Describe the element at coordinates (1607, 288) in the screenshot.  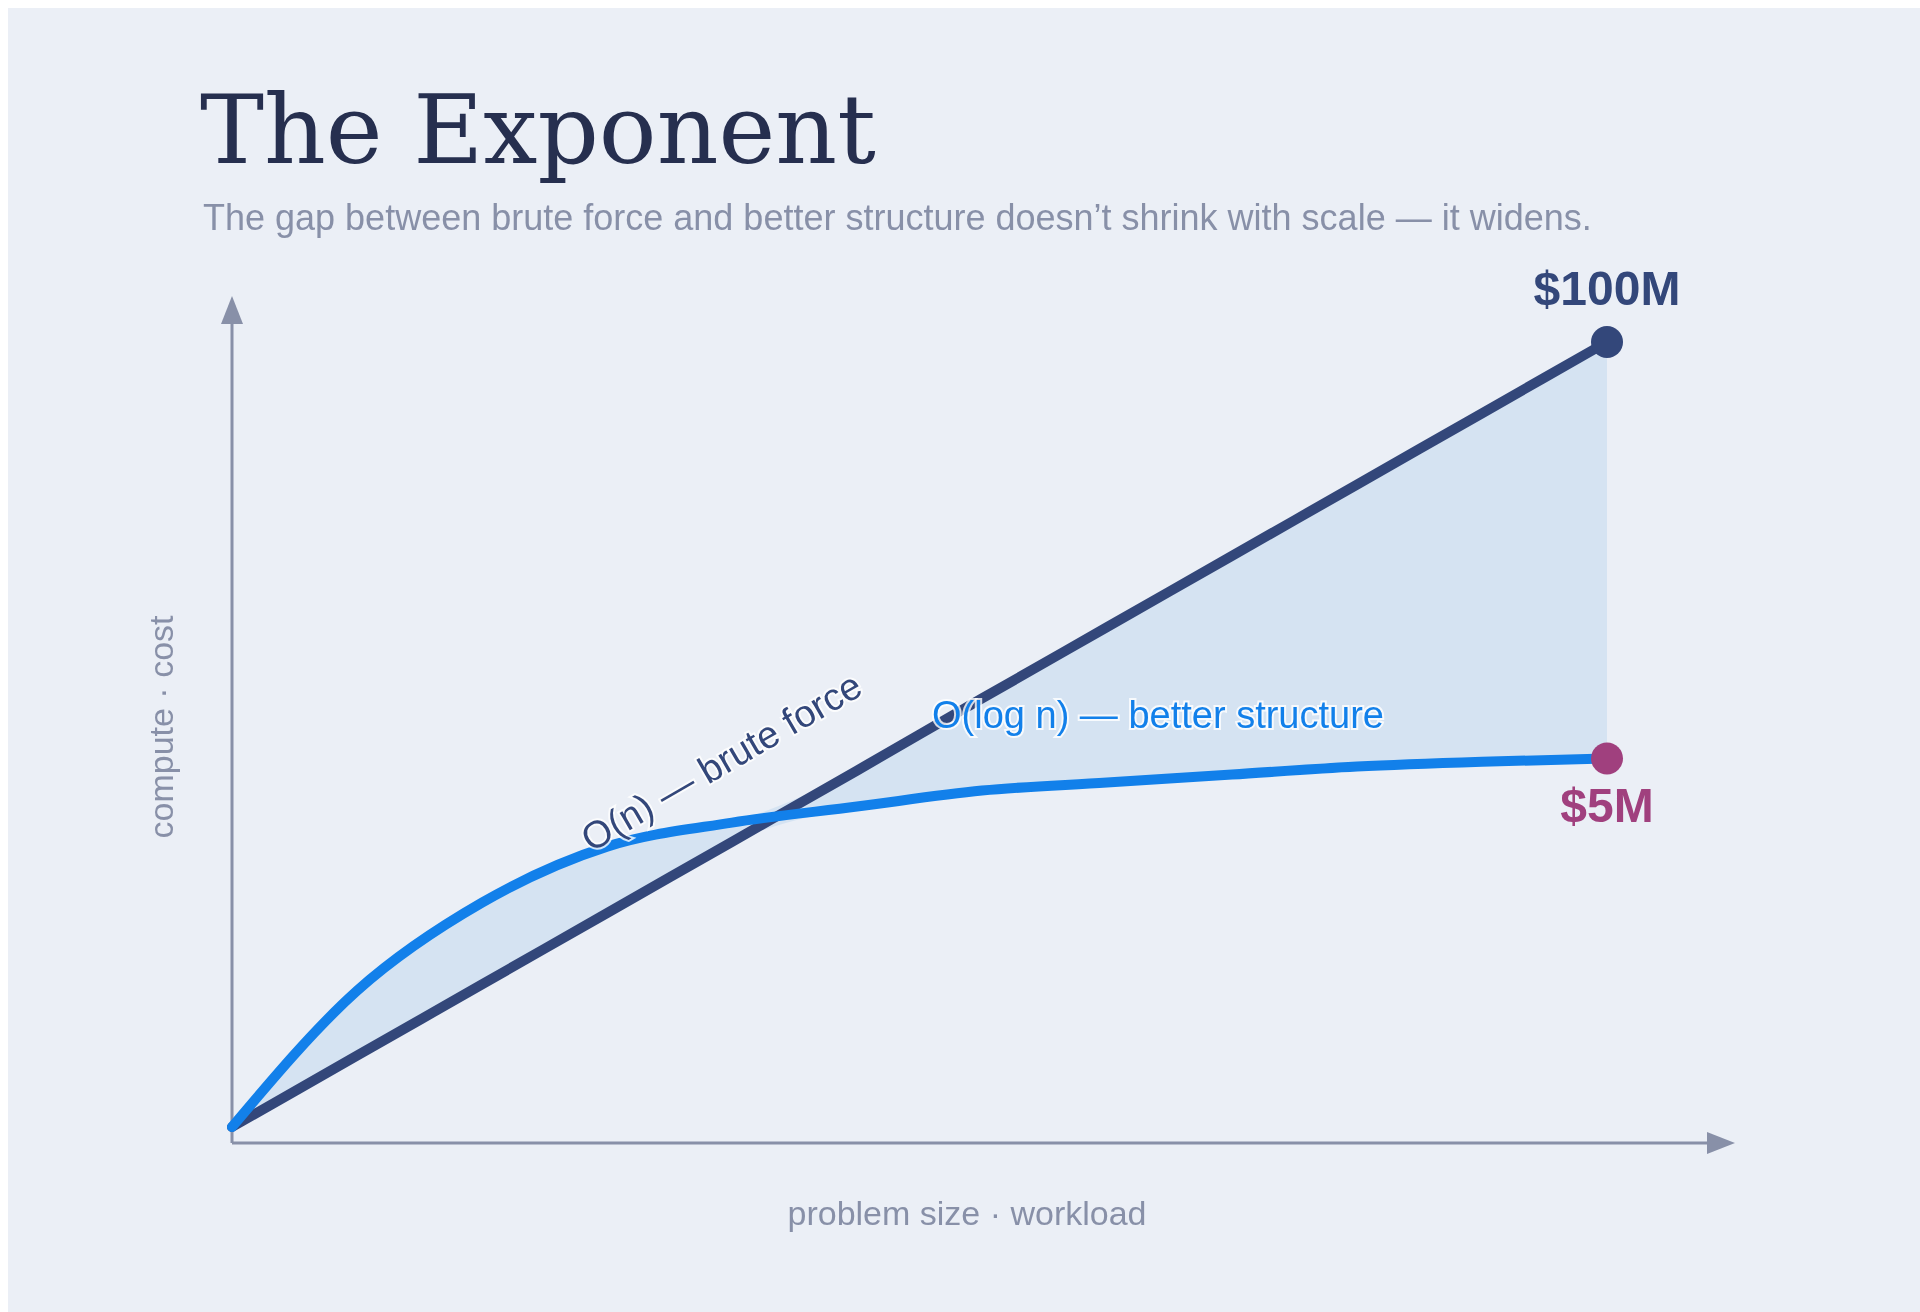
I see `text: $100M` at that location.